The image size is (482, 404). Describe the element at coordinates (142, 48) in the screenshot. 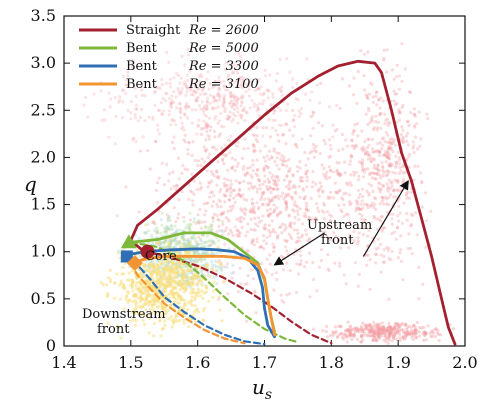

I see `legend-type-1: Bent` at that location.